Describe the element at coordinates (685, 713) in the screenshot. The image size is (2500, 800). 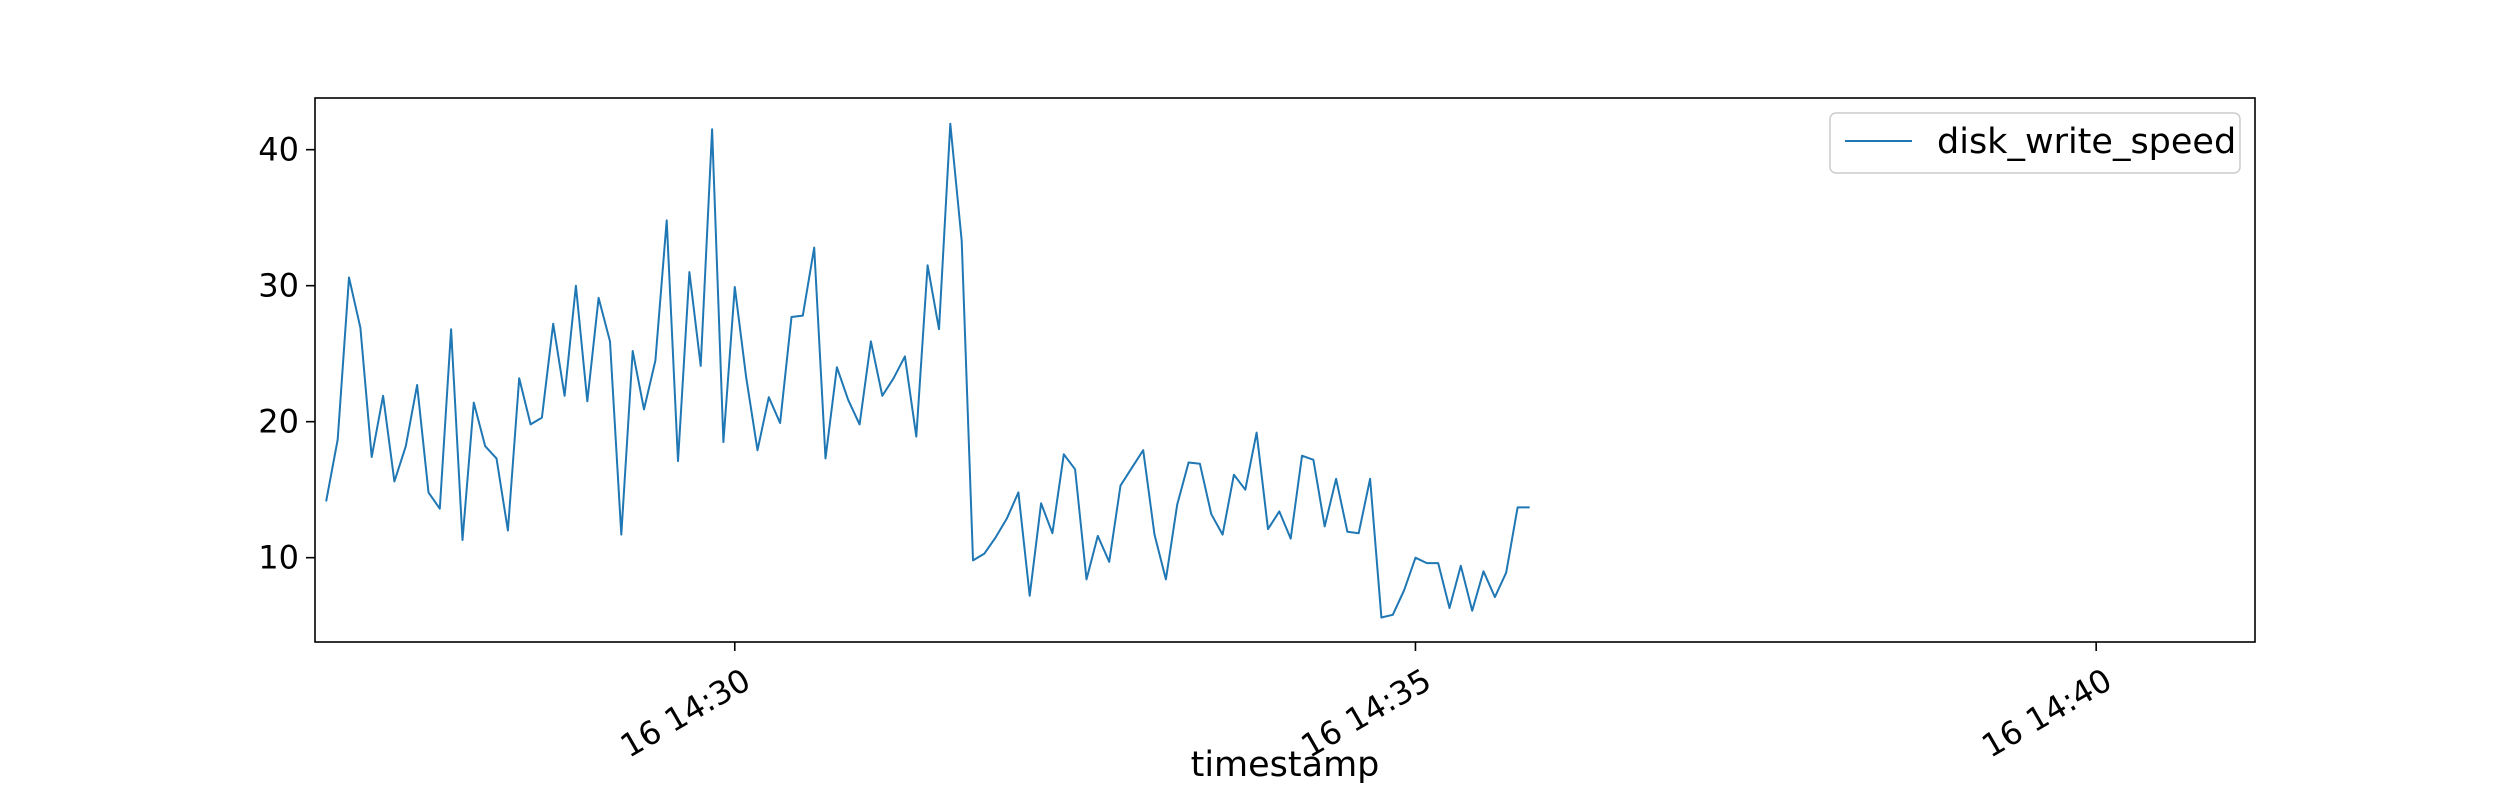
I see `x-tick-label: 16 14:30` at that location.